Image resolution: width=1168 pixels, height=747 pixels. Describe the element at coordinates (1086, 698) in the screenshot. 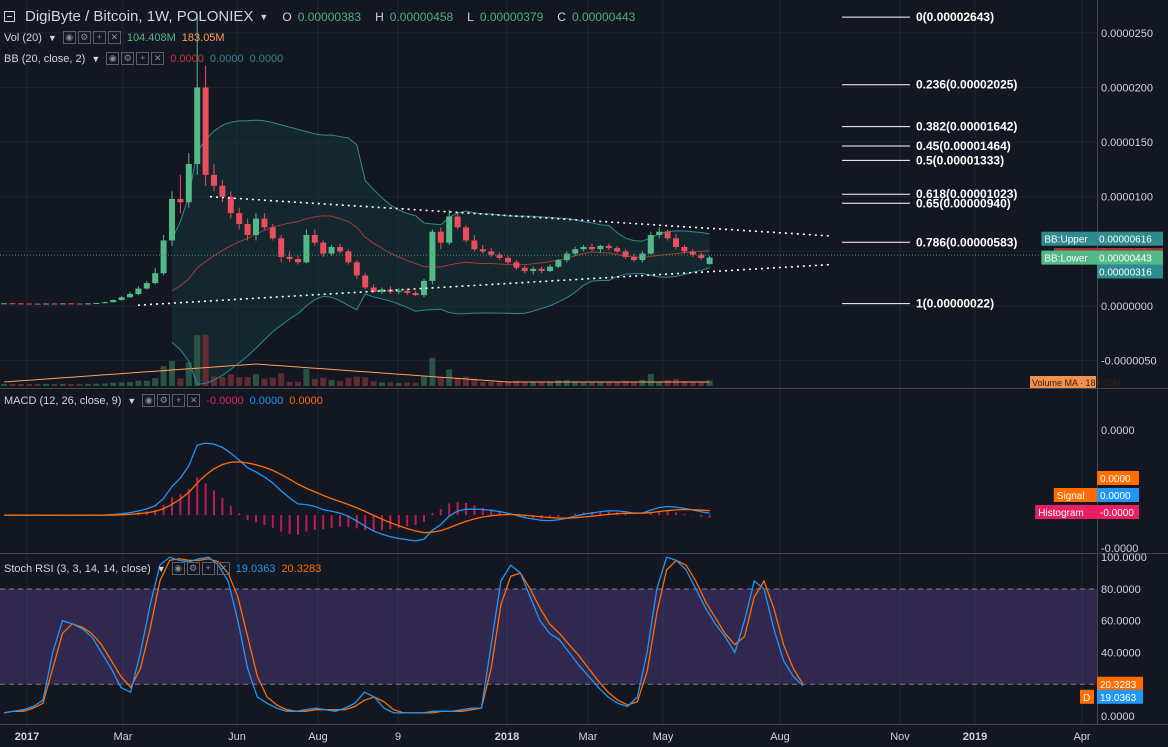

I see `stoch-d-letter: D` at that location.